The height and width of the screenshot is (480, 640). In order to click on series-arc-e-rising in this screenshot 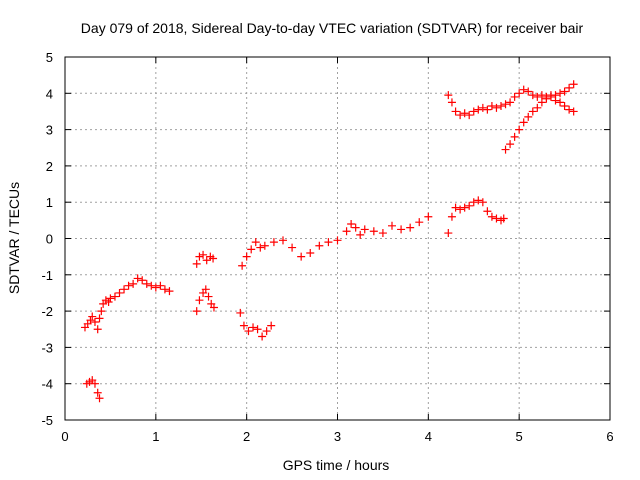, I will do `click(539, 117)`.